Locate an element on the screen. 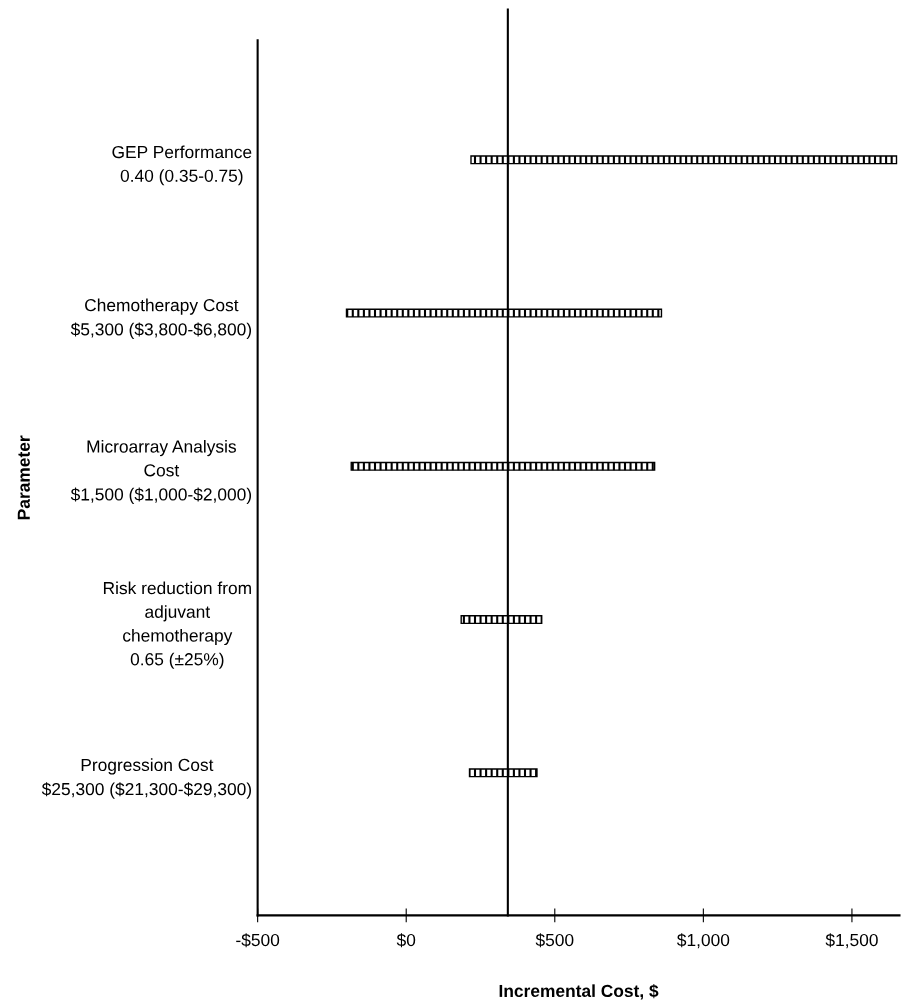  x-tick-label: -$500 is located at coordinates (258, 940).